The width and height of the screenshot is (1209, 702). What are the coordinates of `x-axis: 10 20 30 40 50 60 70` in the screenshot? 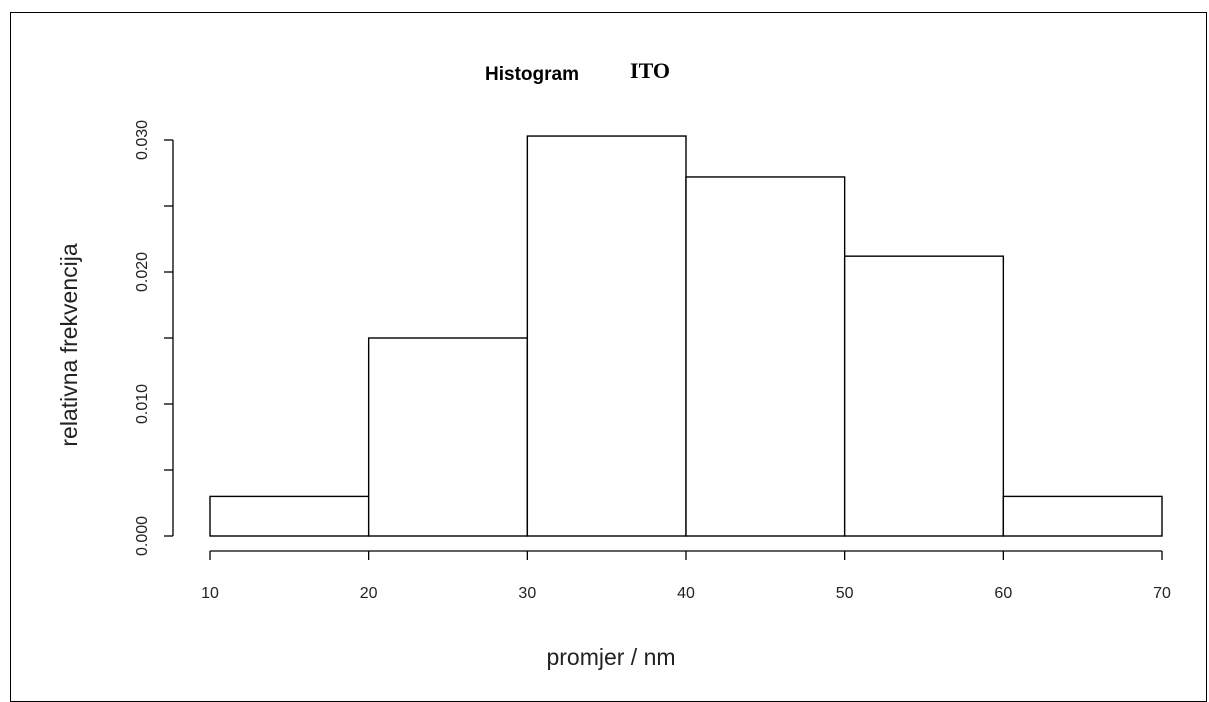 It's located at (686, 576).